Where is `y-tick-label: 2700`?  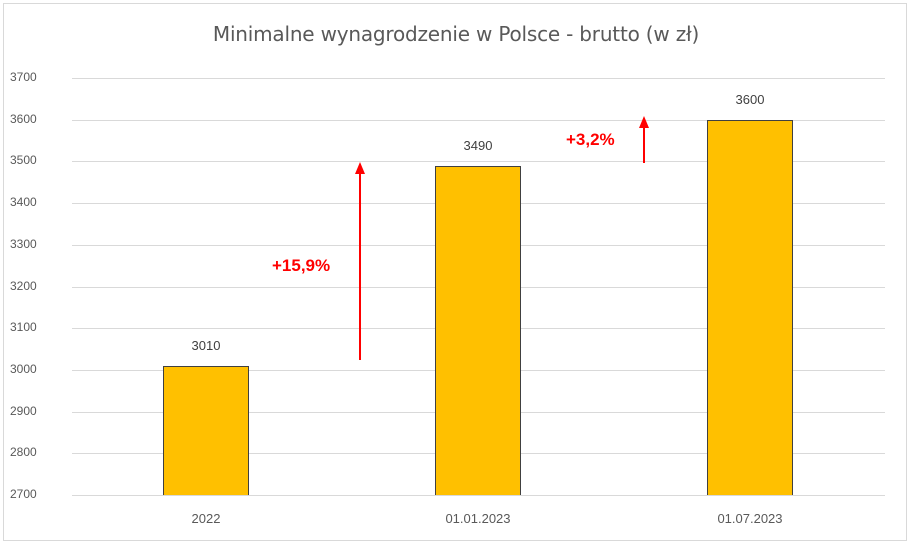 y-tick-label: 2700 is located at coordinates (23, 494).